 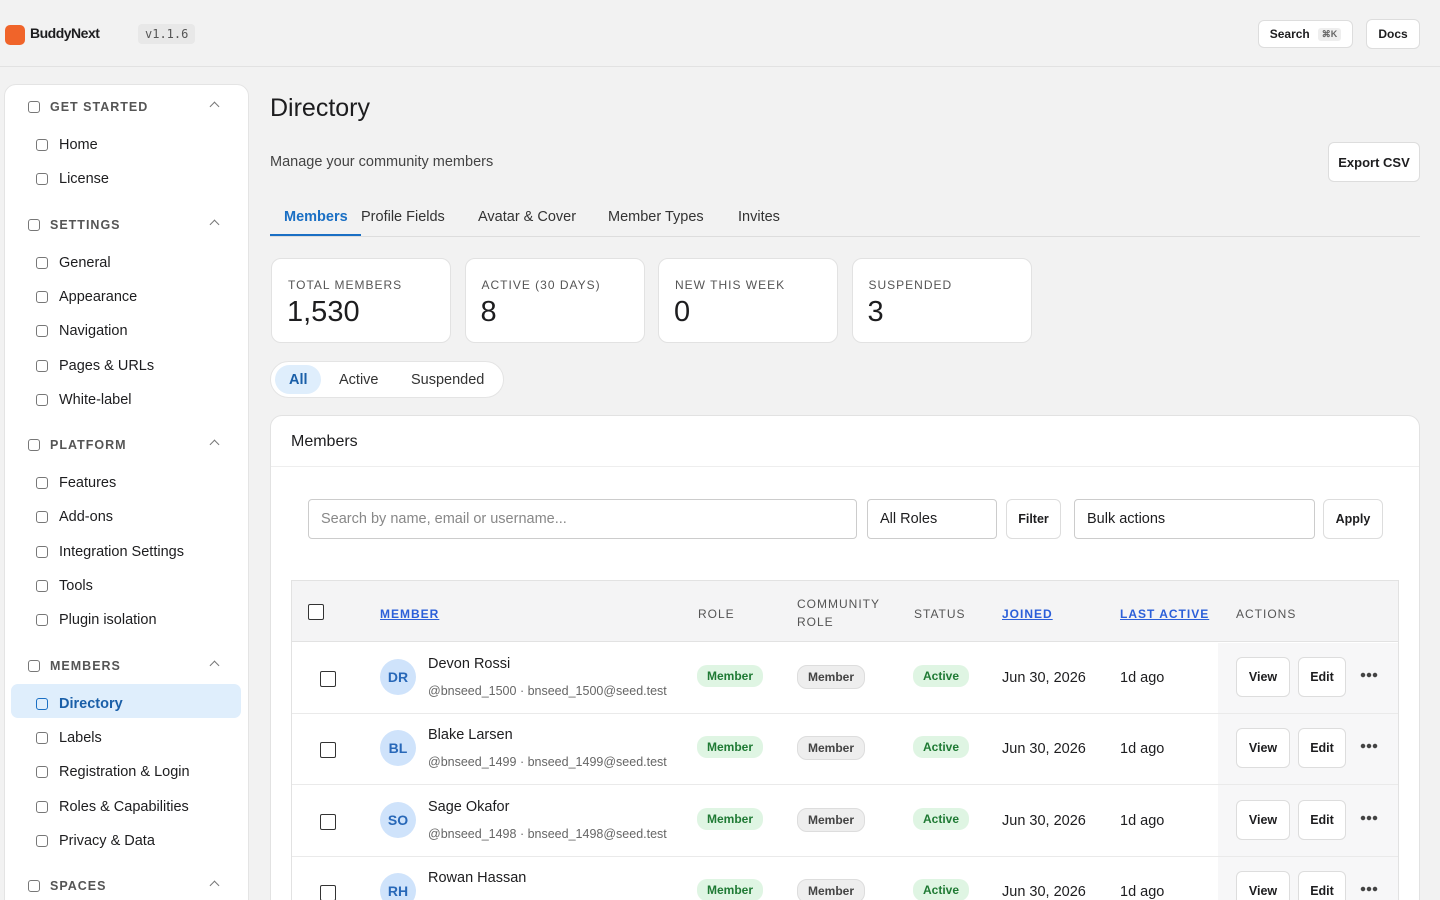 I want to click on username: @bnseed_1500, so click(x=472, y=691).